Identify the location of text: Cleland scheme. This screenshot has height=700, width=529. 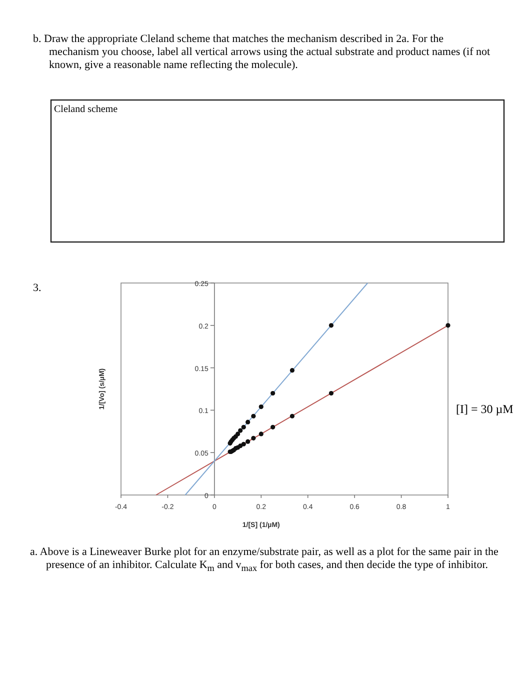
(86, 109).